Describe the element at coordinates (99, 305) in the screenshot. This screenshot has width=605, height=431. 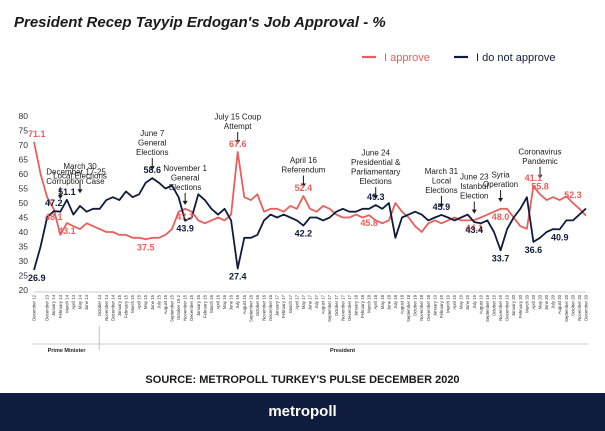
I see `x-tick-label: October 14` at that location.